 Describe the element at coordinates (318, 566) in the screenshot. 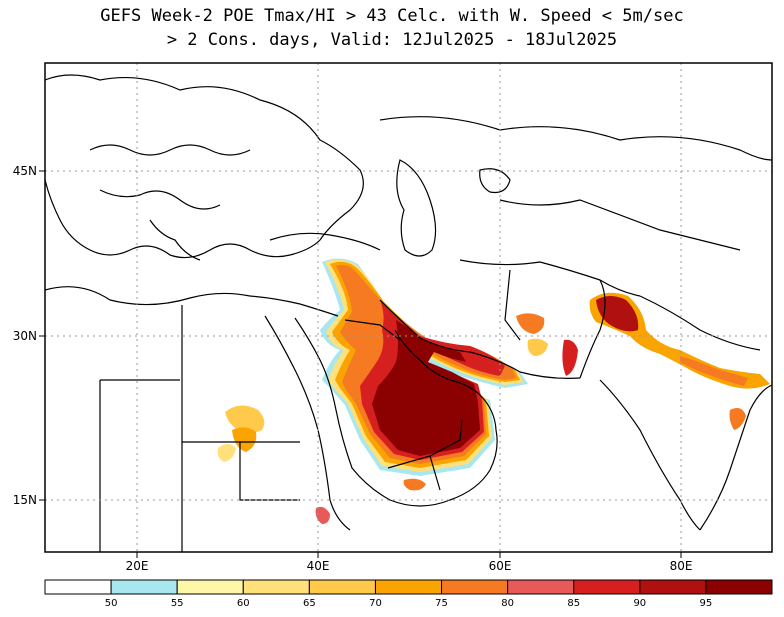

I see `x-tick-label: 40E` at that location.